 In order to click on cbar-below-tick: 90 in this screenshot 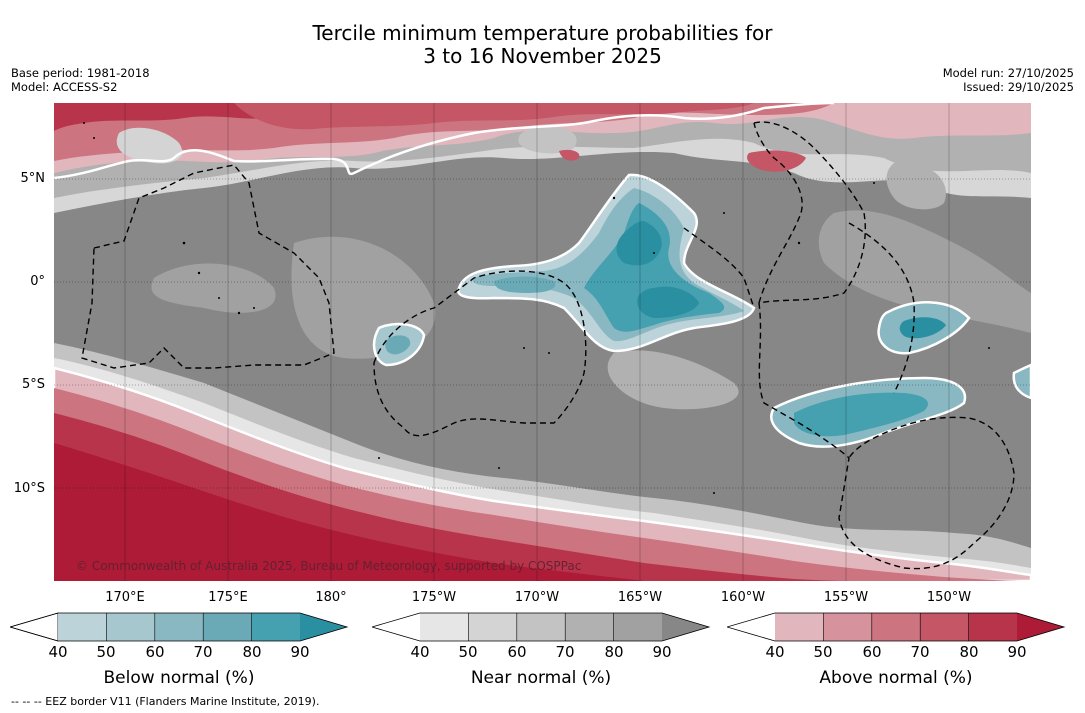, I will do `click(300, 652)`.